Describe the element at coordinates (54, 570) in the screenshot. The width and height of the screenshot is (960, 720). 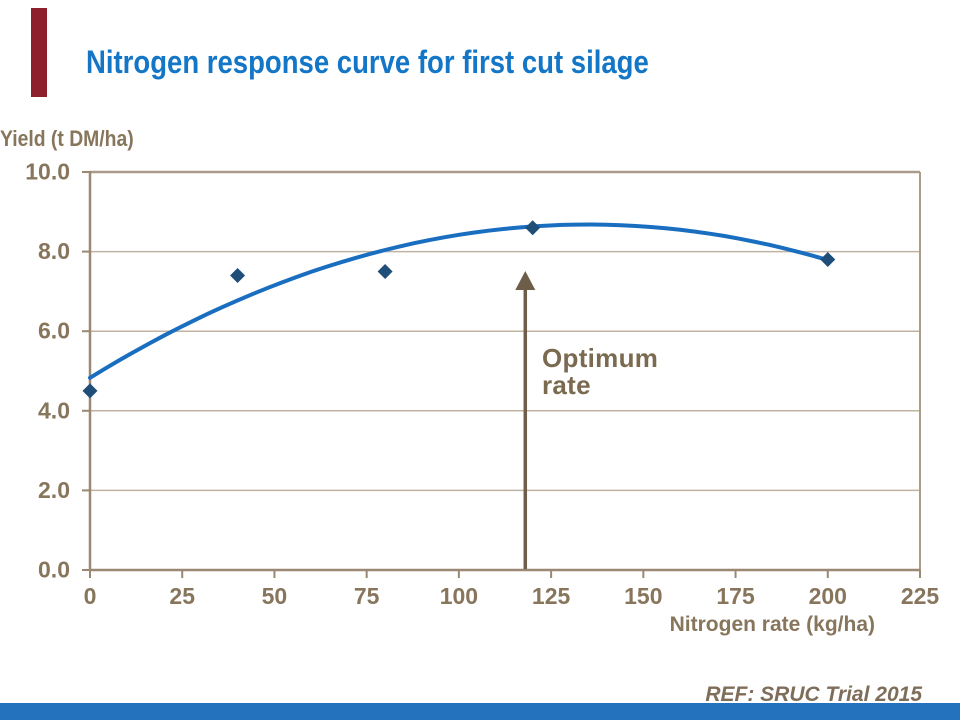
I see `y-tick-label-0.0: 0.0` at that location.